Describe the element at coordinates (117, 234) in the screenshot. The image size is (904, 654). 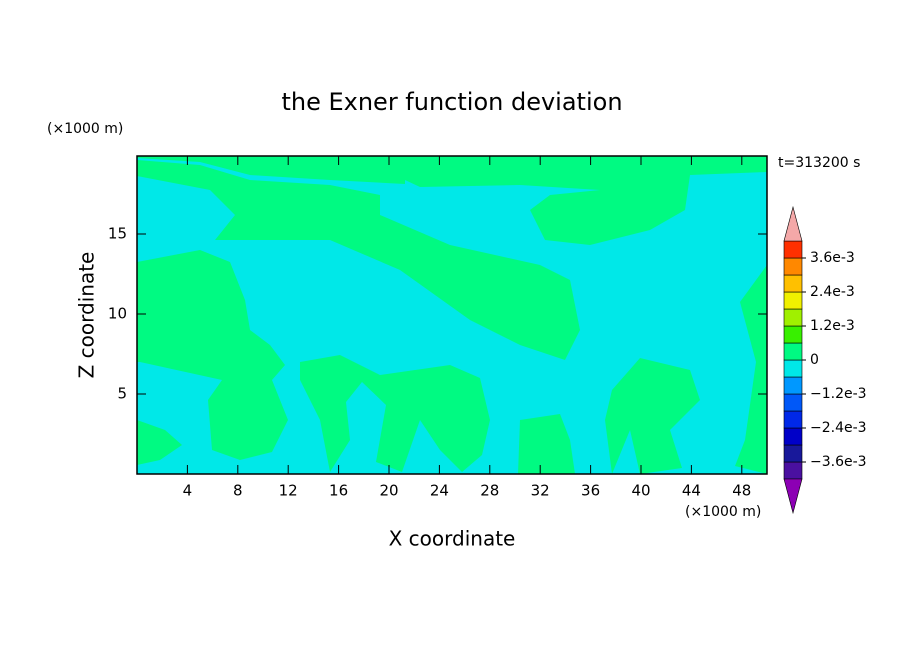
I see `y-tick-label: 15` at that location.